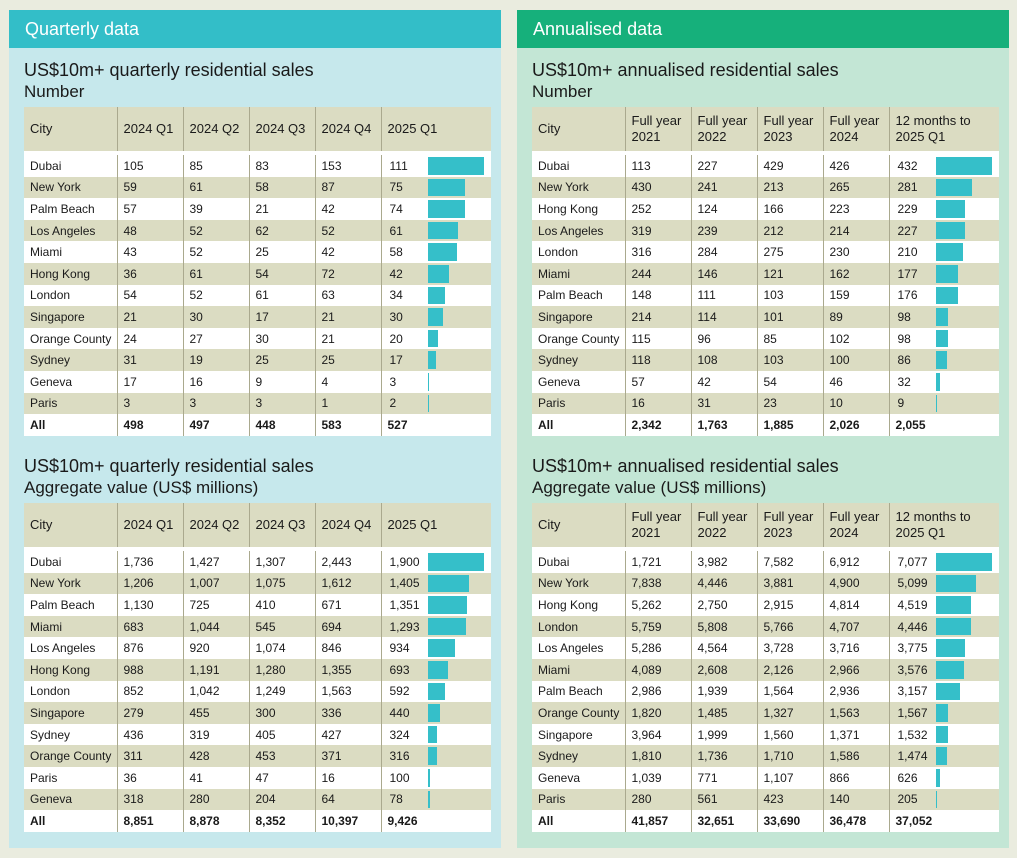  What do you see at coordinates (70, 231) in the screenshot?
I see `city-cell: Los Angeles` at bounding box center [70, 231].